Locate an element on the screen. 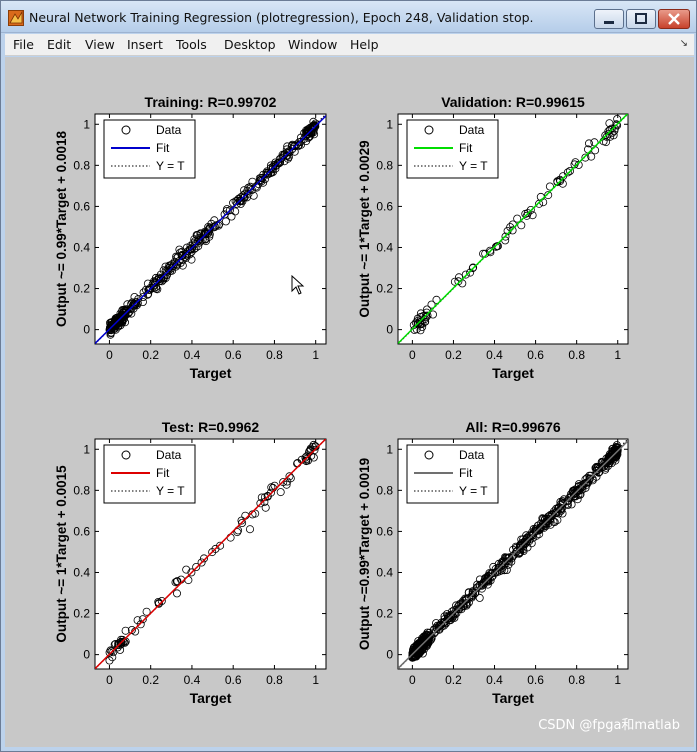 The width and height of the screenshot is (697, 752). plot-title: Test: R=0.9962 is located at coordinates (211, 427).